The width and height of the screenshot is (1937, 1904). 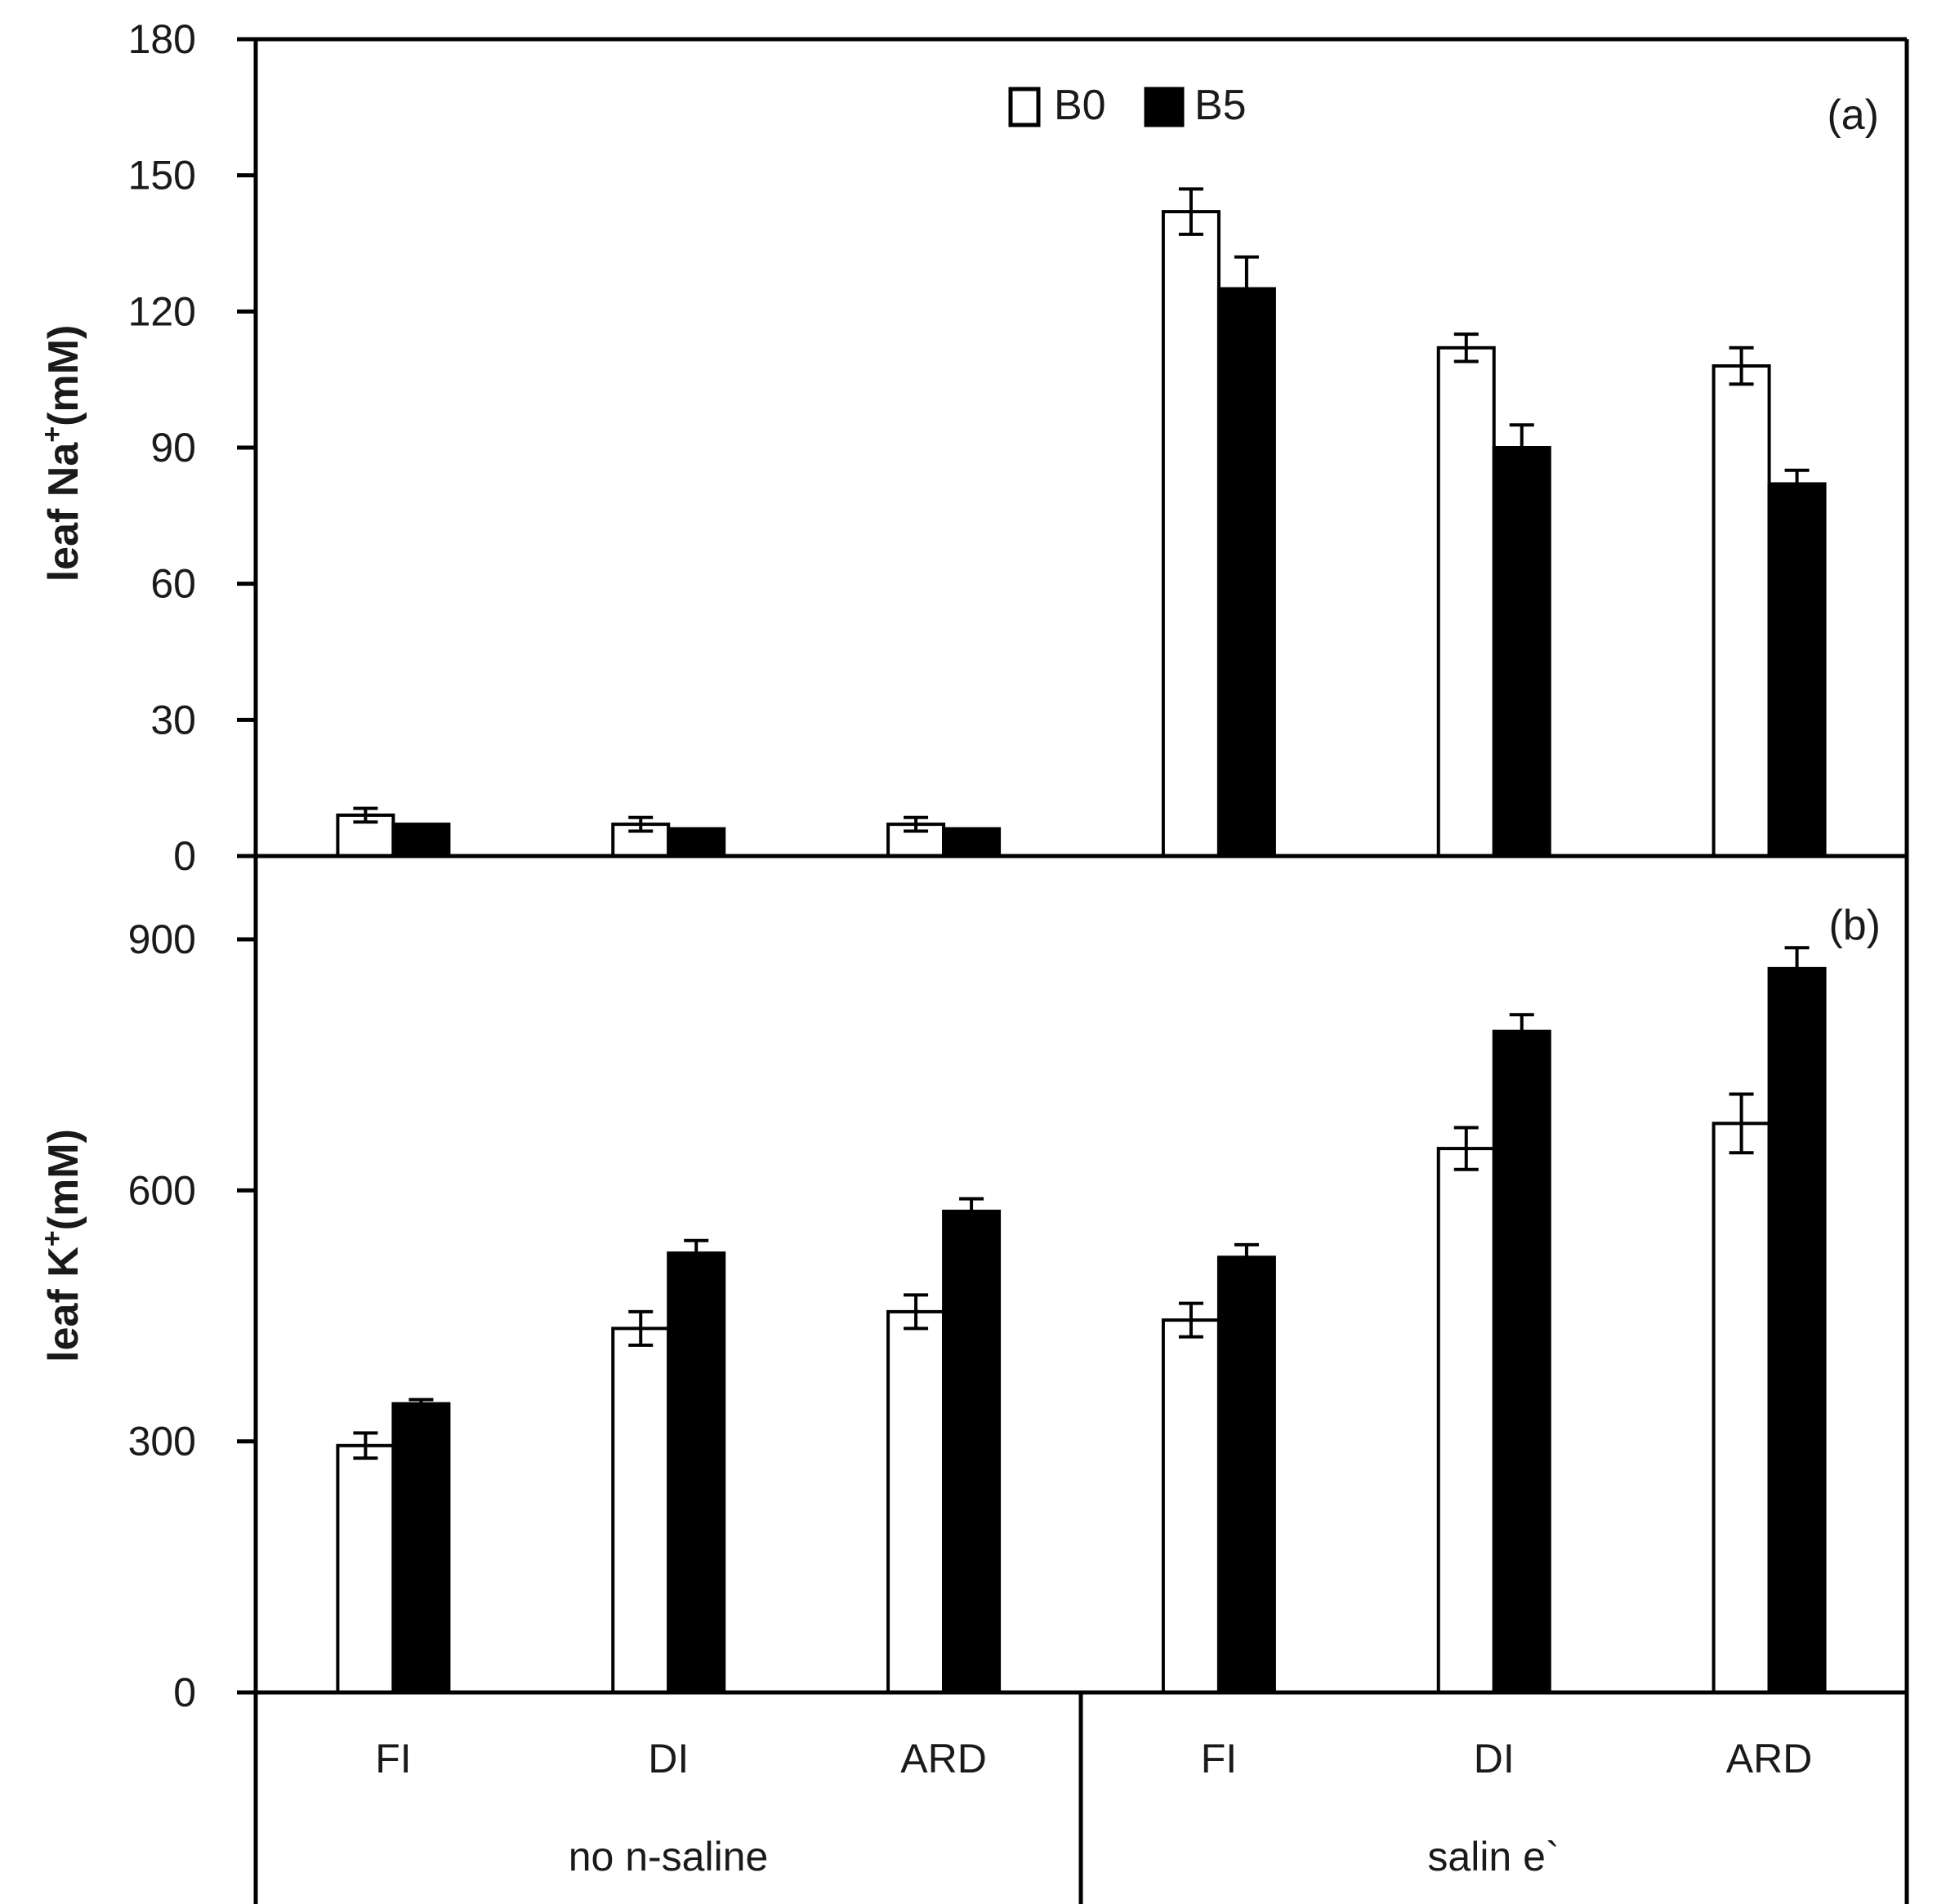 I want to click on panel-a-label: (a), so click(x=1853, y=115).